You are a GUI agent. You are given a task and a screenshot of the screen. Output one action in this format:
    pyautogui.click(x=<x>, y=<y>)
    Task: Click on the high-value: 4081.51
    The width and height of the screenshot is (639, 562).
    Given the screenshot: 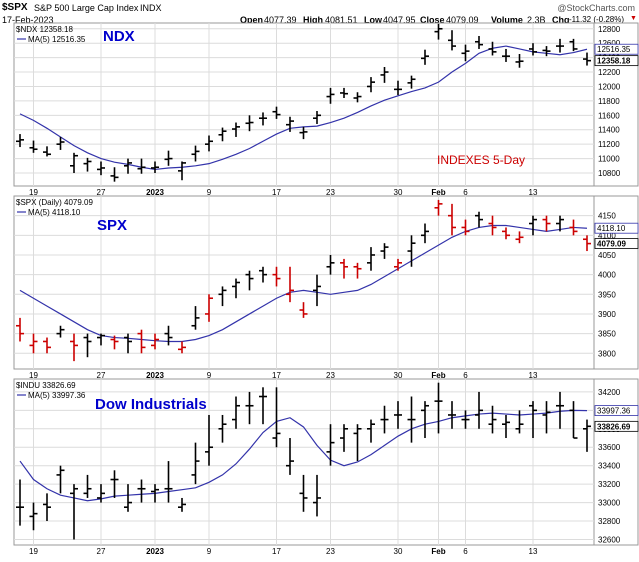 What is the action you would take?
    pyautogui.click(x=341, y=20)
    